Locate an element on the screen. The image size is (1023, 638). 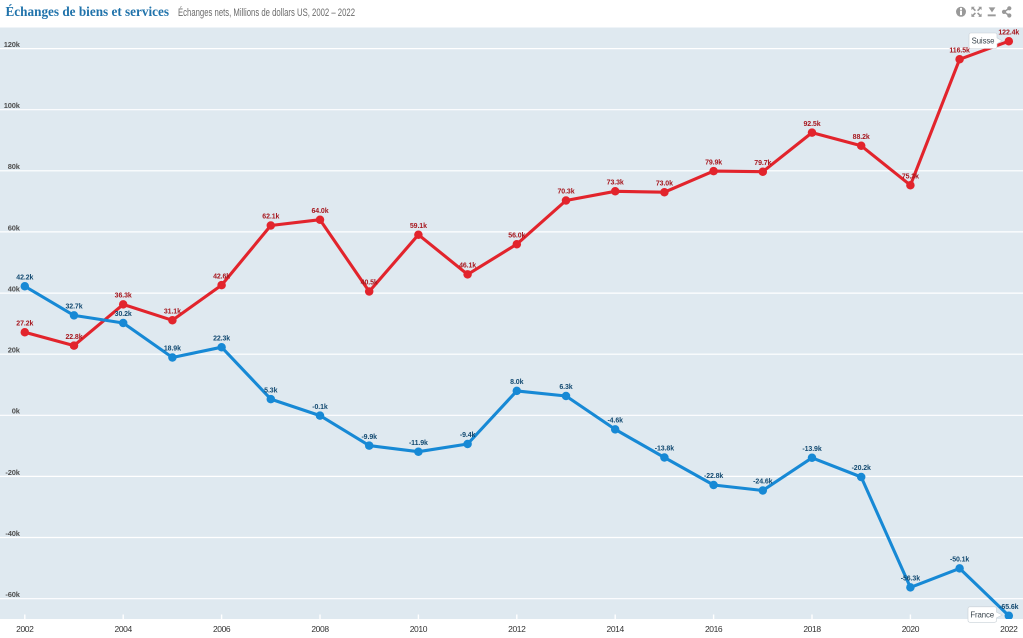
svg-text: 120k is located at coordinates (12, 44).